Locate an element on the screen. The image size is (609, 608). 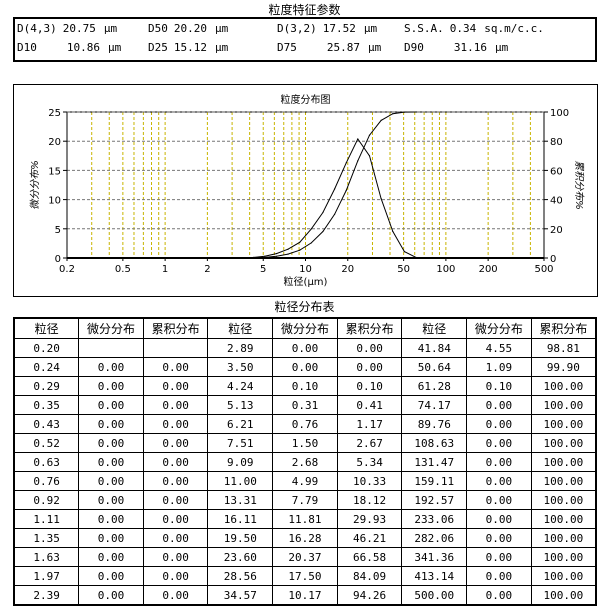
y-tick-label: 20 is located at coordinates (54, 142).